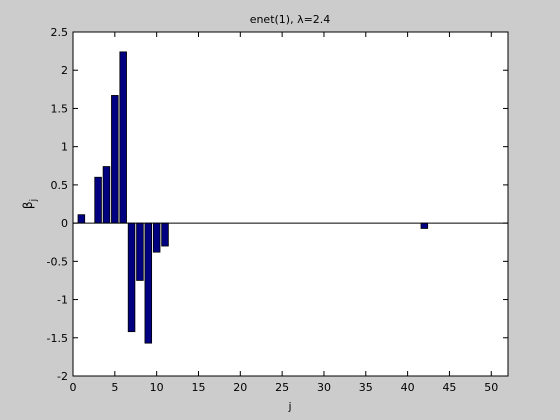 The width and height of the screenshot is (560, 420). Describe the element at coordinates (60, 32) in the screenshot. I see `y-tick-label-9: 2.5` at that location.